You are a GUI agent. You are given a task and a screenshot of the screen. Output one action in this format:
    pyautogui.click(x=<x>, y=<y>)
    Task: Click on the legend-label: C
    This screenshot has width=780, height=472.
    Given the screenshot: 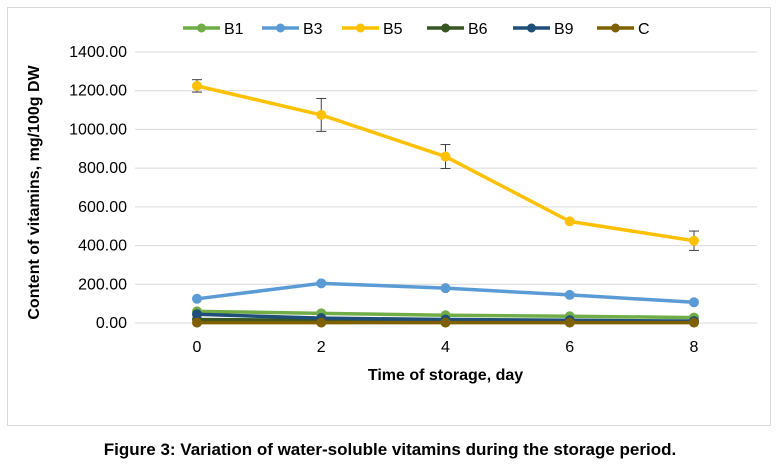 What is the action you would take?
    pyautogui.click(x=644, y=29)
    